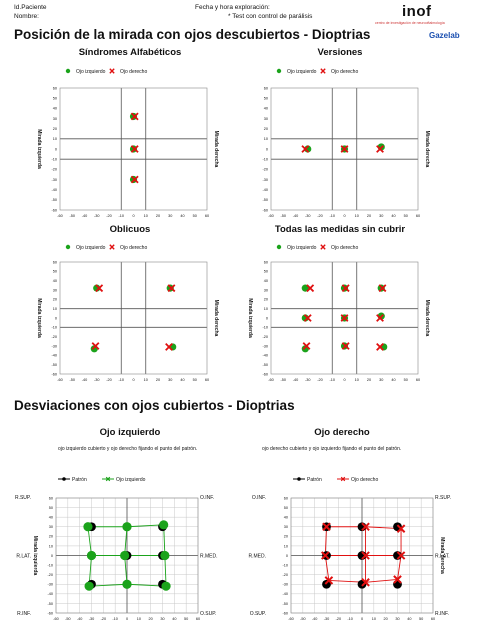 The width and height of the screenshot is (479, 635). Describe the element at coordinates (207, 498) in the screenshot. I see `corner-label: O.INF.` at that location.